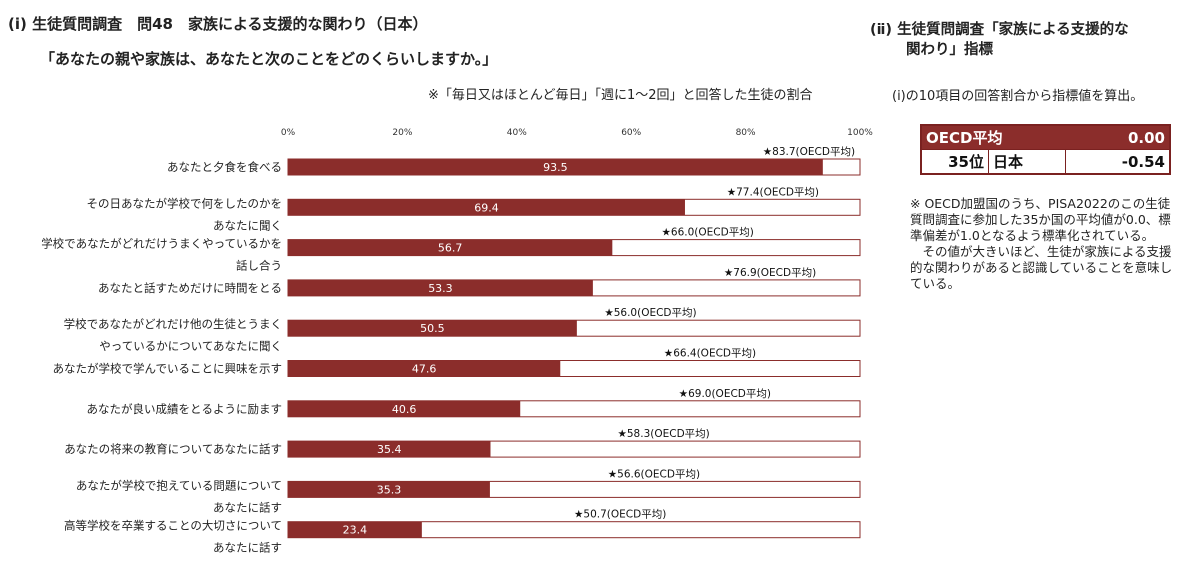 This screenshot has height=583, width=1194. Describe the element at coordinates (746, 133) in the screenshot. I see `x-tick-label: 80%` at that location.